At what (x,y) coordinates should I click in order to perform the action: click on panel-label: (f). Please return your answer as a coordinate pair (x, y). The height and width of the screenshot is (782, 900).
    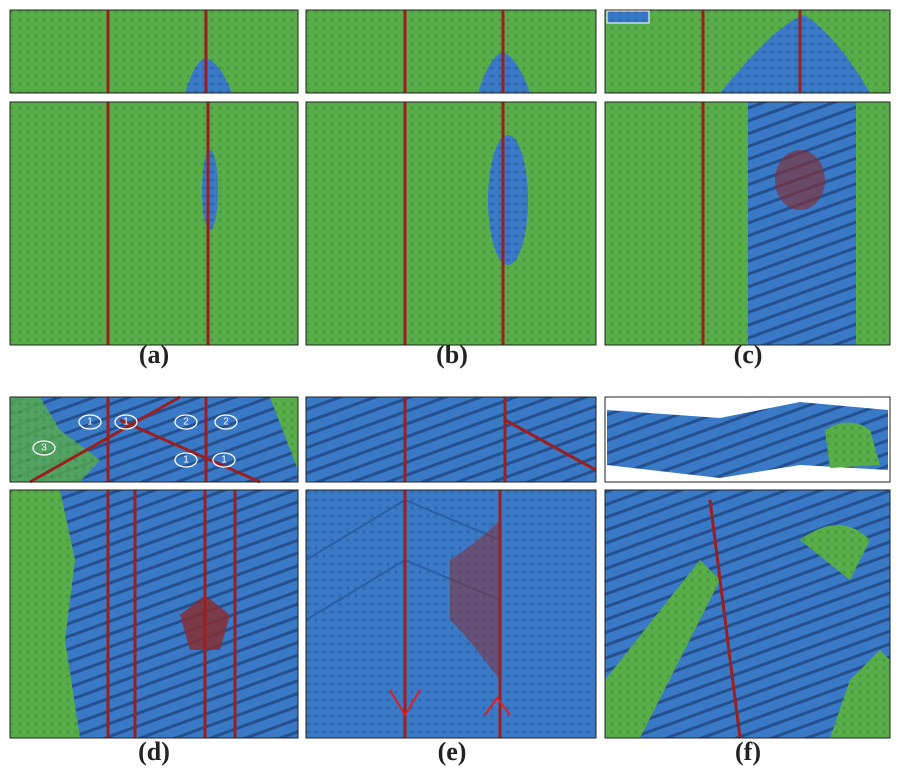
    Looking at the image, I should click on (748, 751).